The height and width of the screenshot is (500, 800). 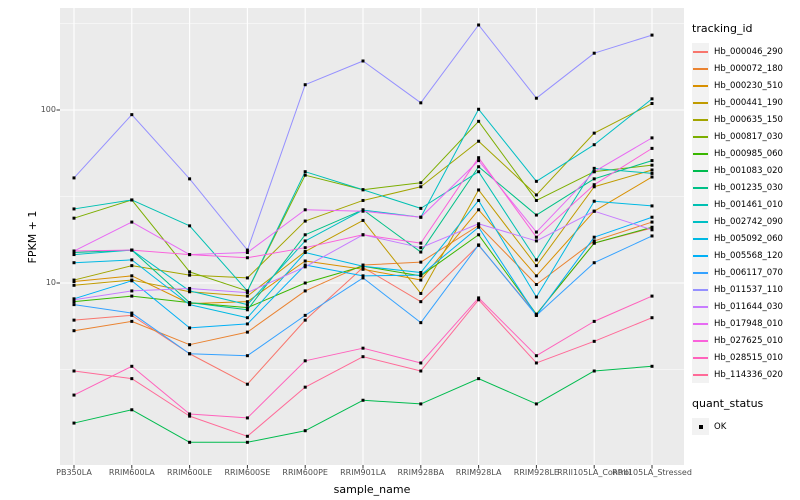 I want to click on x-axis-title: sample_name, so click(x=372, y=489).